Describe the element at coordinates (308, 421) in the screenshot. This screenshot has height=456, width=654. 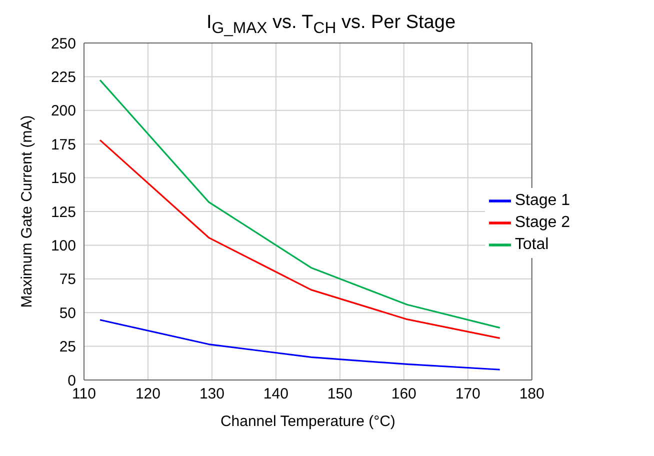
I see `x-axis-title: Channel Temperature (°C)` at that location.